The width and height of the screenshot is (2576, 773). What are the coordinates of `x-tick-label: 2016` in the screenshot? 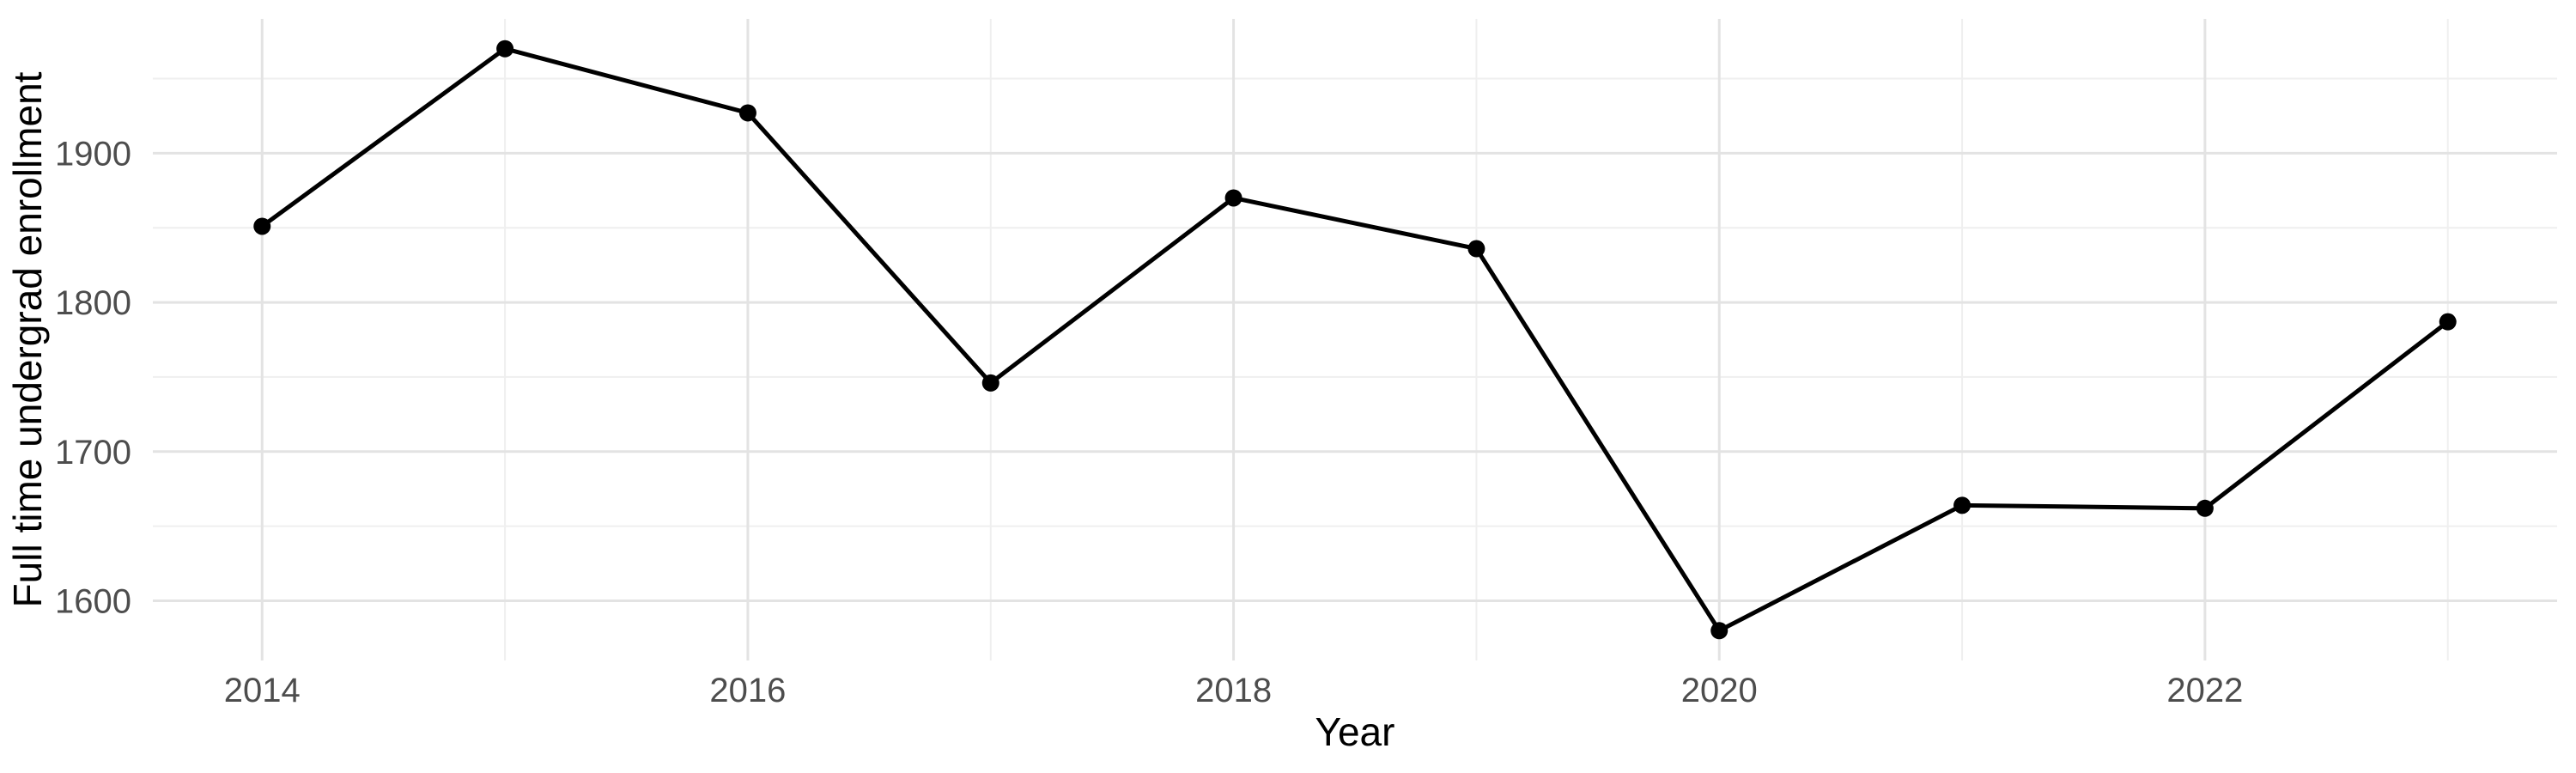 It's located at (748, 690).